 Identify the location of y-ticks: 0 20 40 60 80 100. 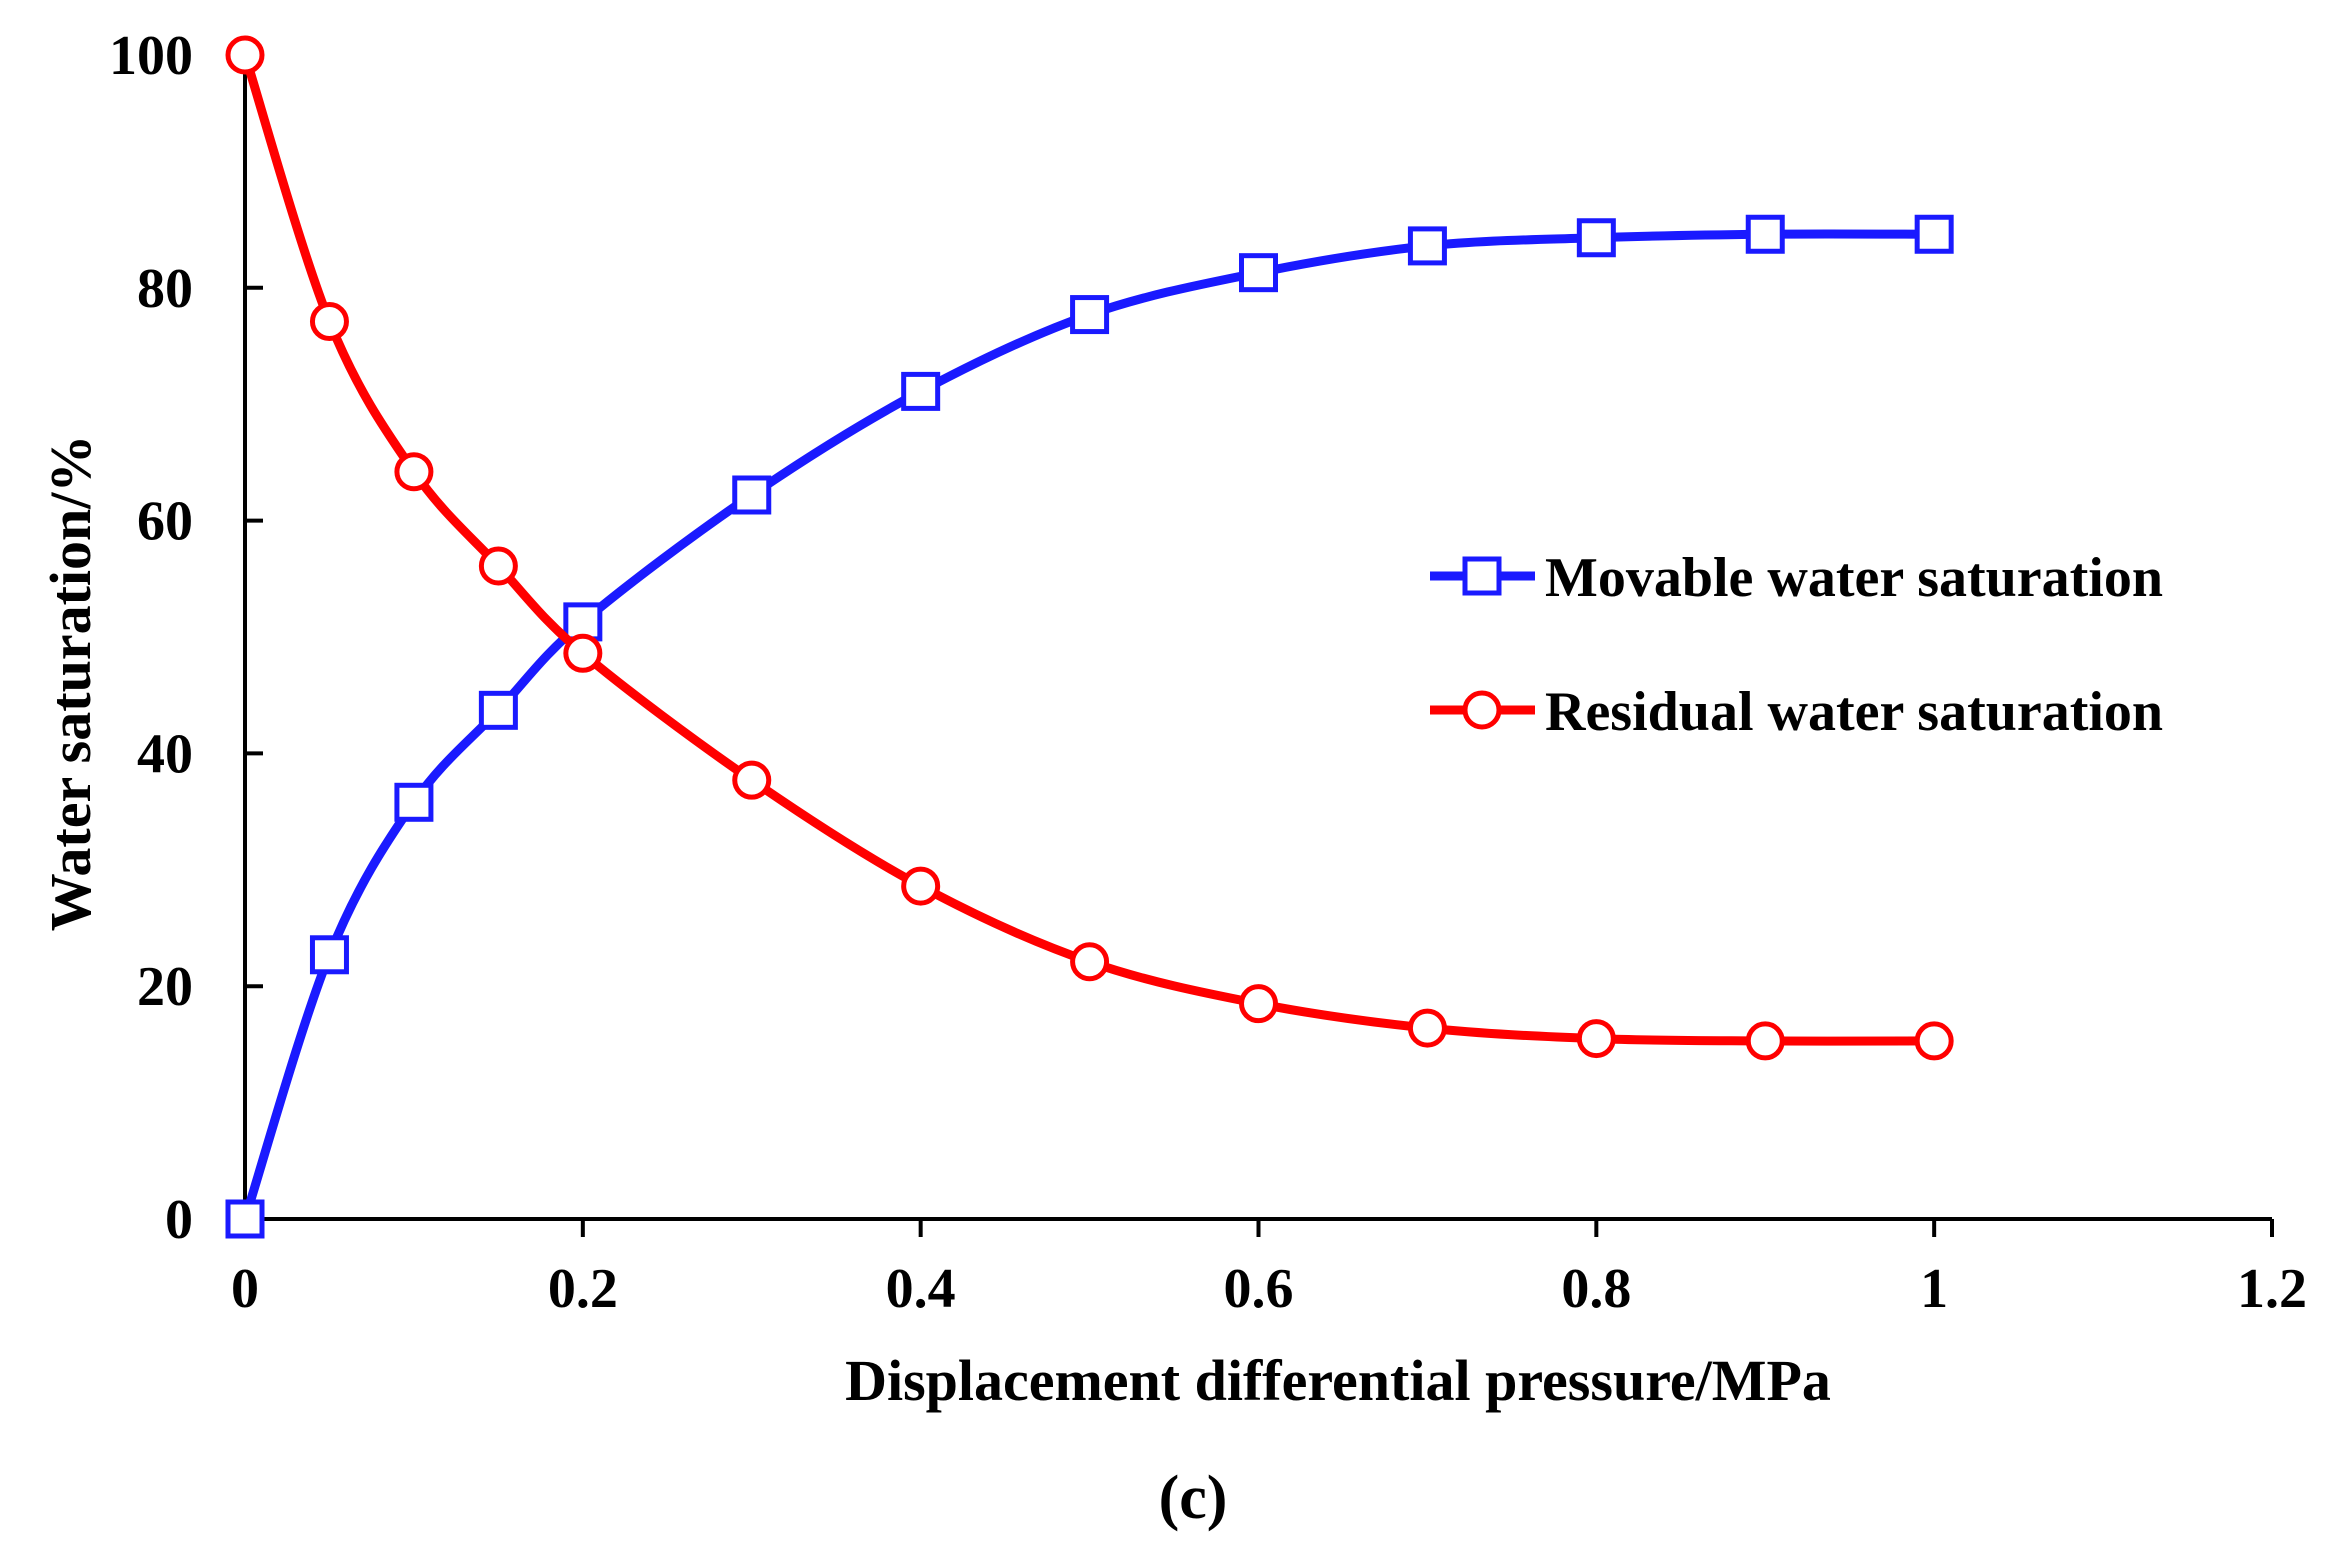
(186, 638).